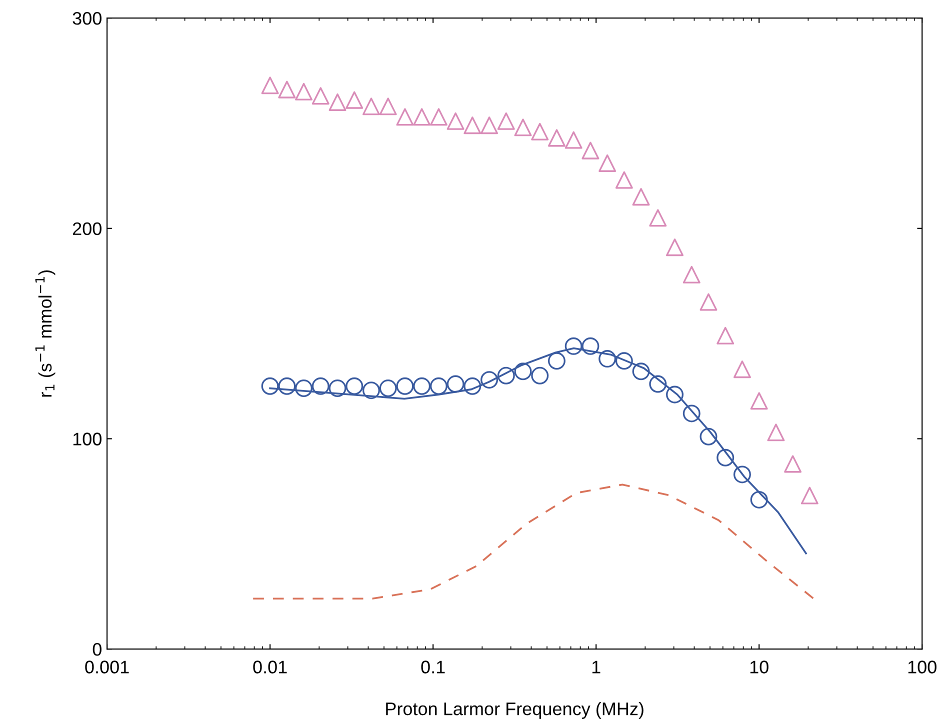 The width and height of the screenshot is (939, 722). What do you see at coordinates (107, 667) in the screenshot?
I see `x-tick-label: 0.001` at bounding box center [107, 667].